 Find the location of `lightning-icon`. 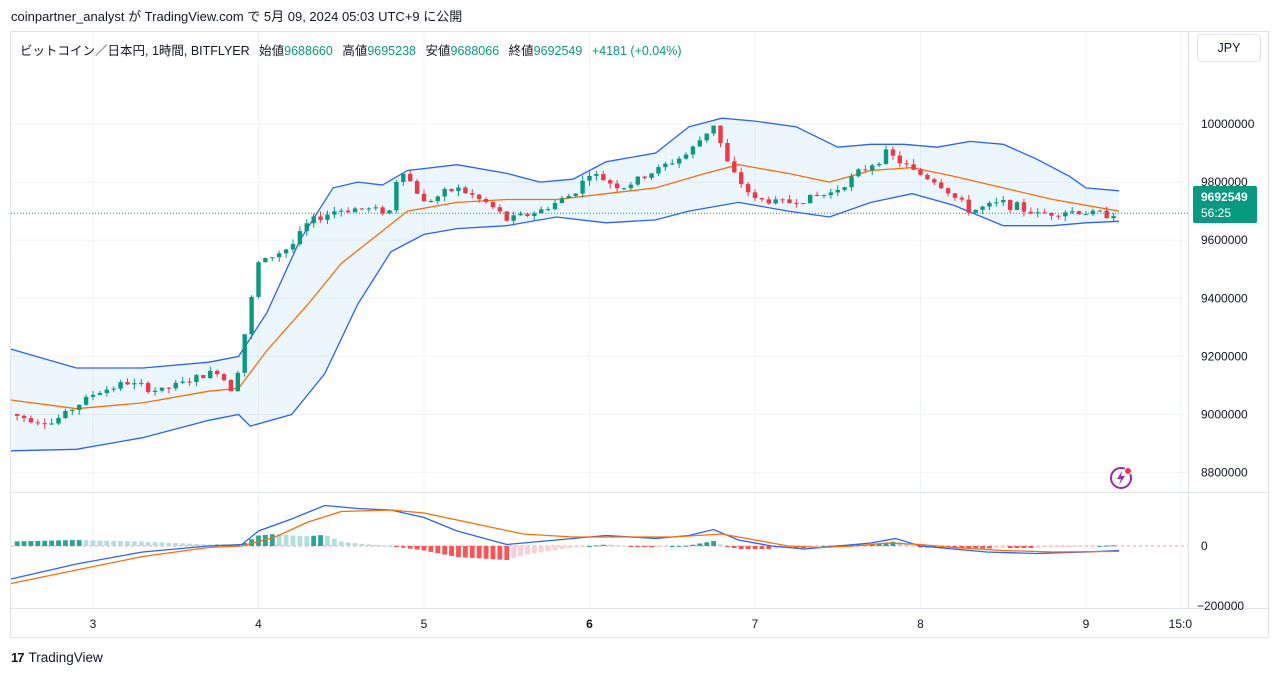

lightning-icon is located at coordinates (1121, 478).